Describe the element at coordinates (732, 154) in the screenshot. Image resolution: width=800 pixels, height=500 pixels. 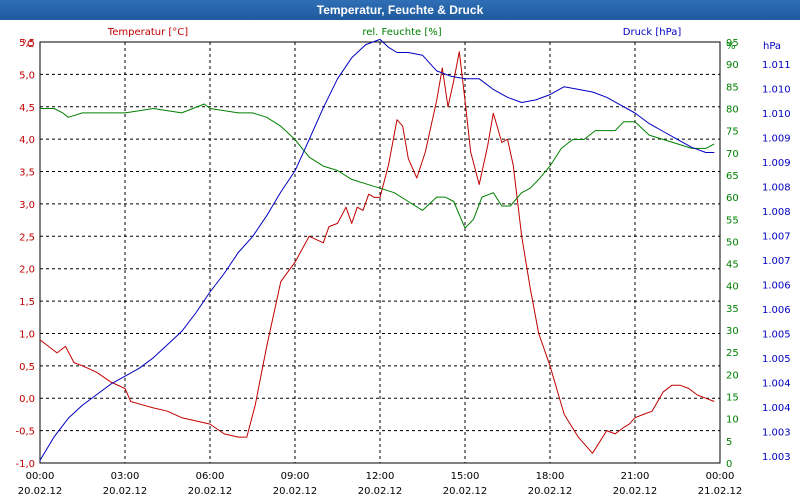
I see `humidity-tick-label: 70` at that location.